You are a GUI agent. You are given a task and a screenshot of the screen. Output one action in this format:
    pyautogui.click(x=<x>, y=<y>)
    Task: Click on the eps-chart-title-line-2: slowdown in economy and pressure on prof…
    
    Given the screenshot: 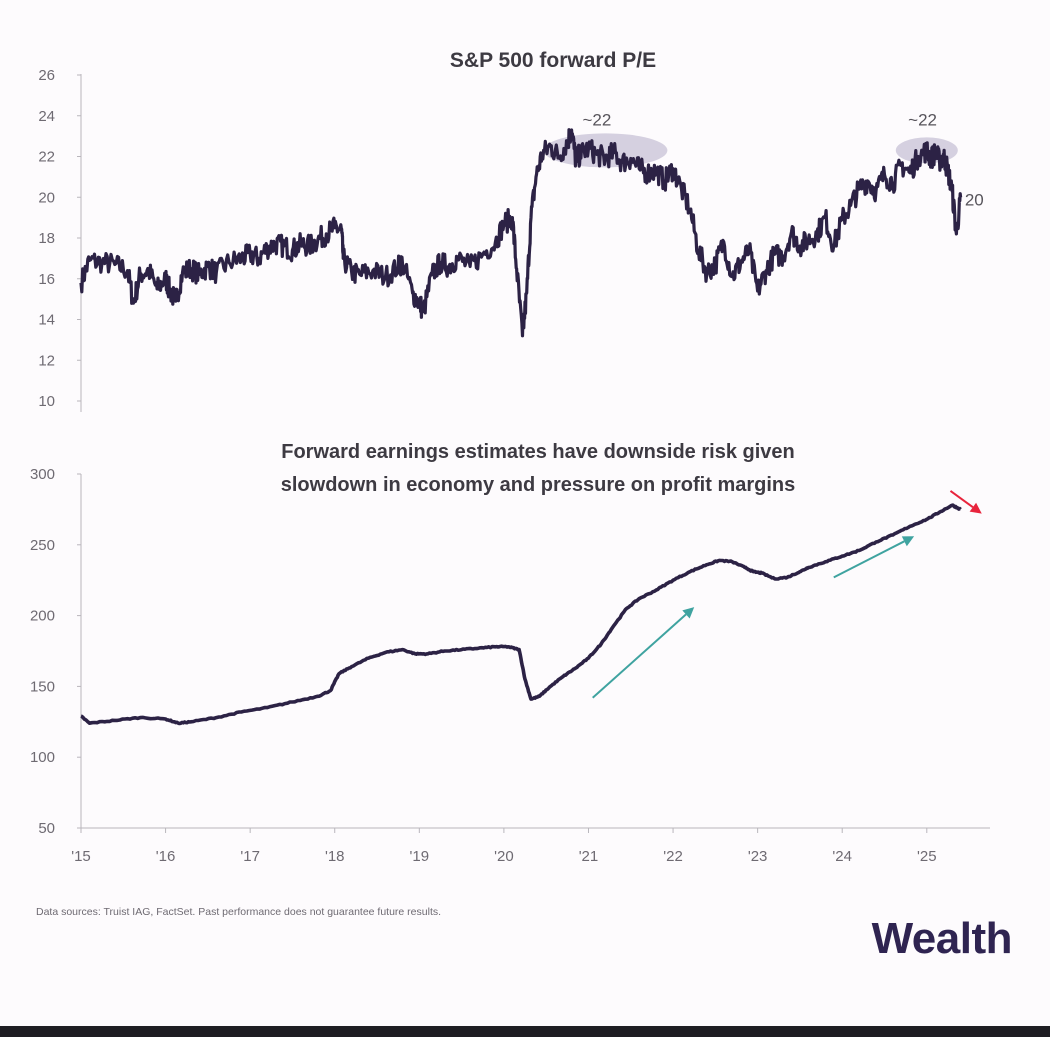 What is the action you would take?
    pyautogui.click(x=538, y=485)
    